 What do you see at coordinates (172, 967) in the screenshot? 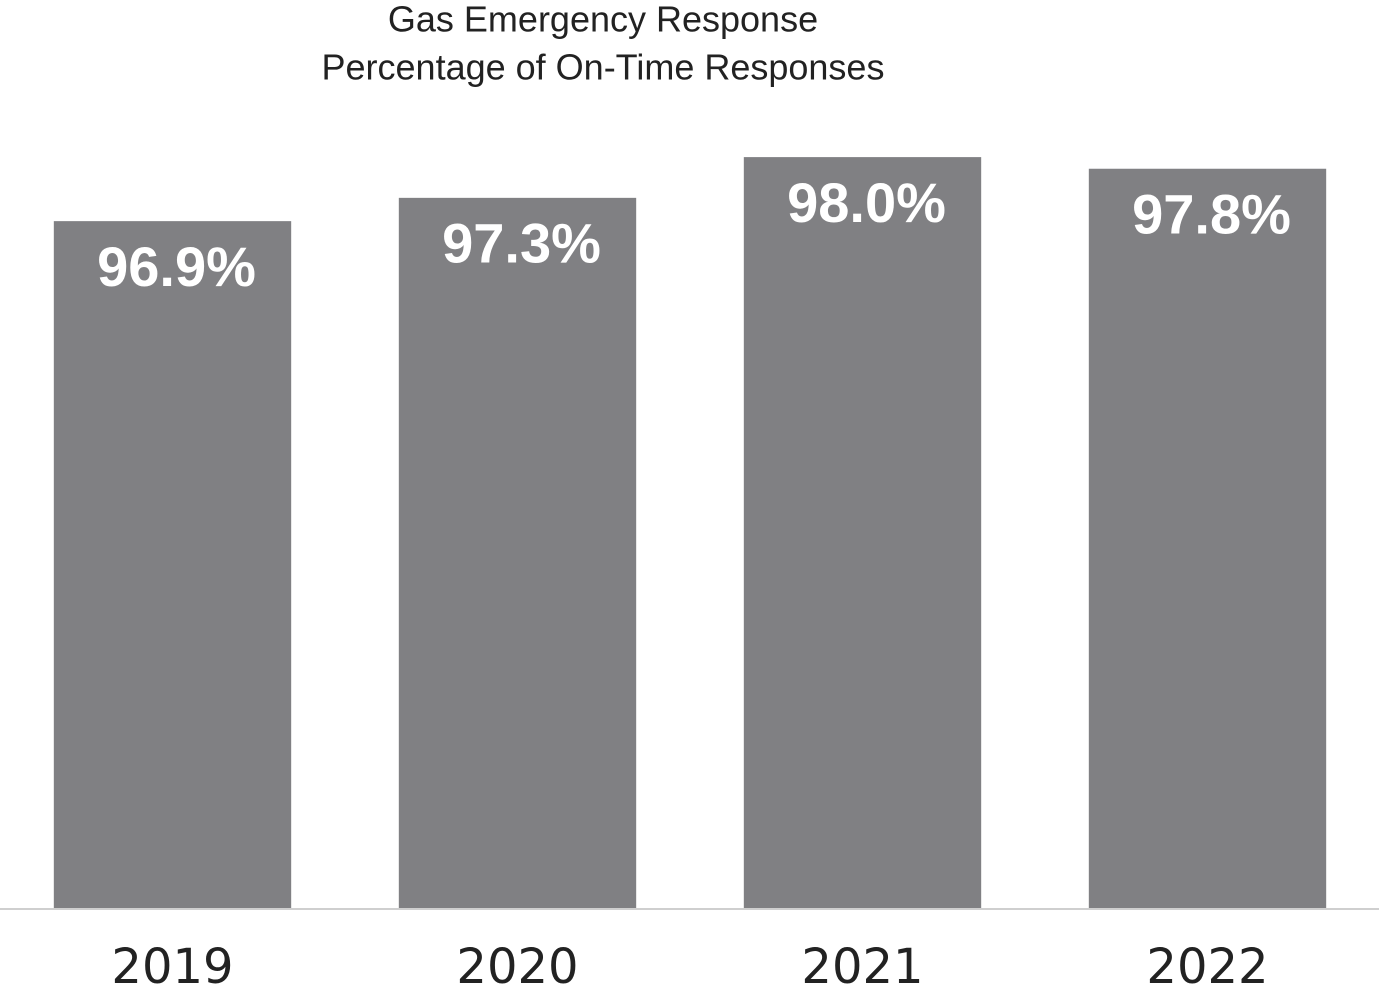
I see `x-tick-label: 2019` at bounding box center [172, 967].